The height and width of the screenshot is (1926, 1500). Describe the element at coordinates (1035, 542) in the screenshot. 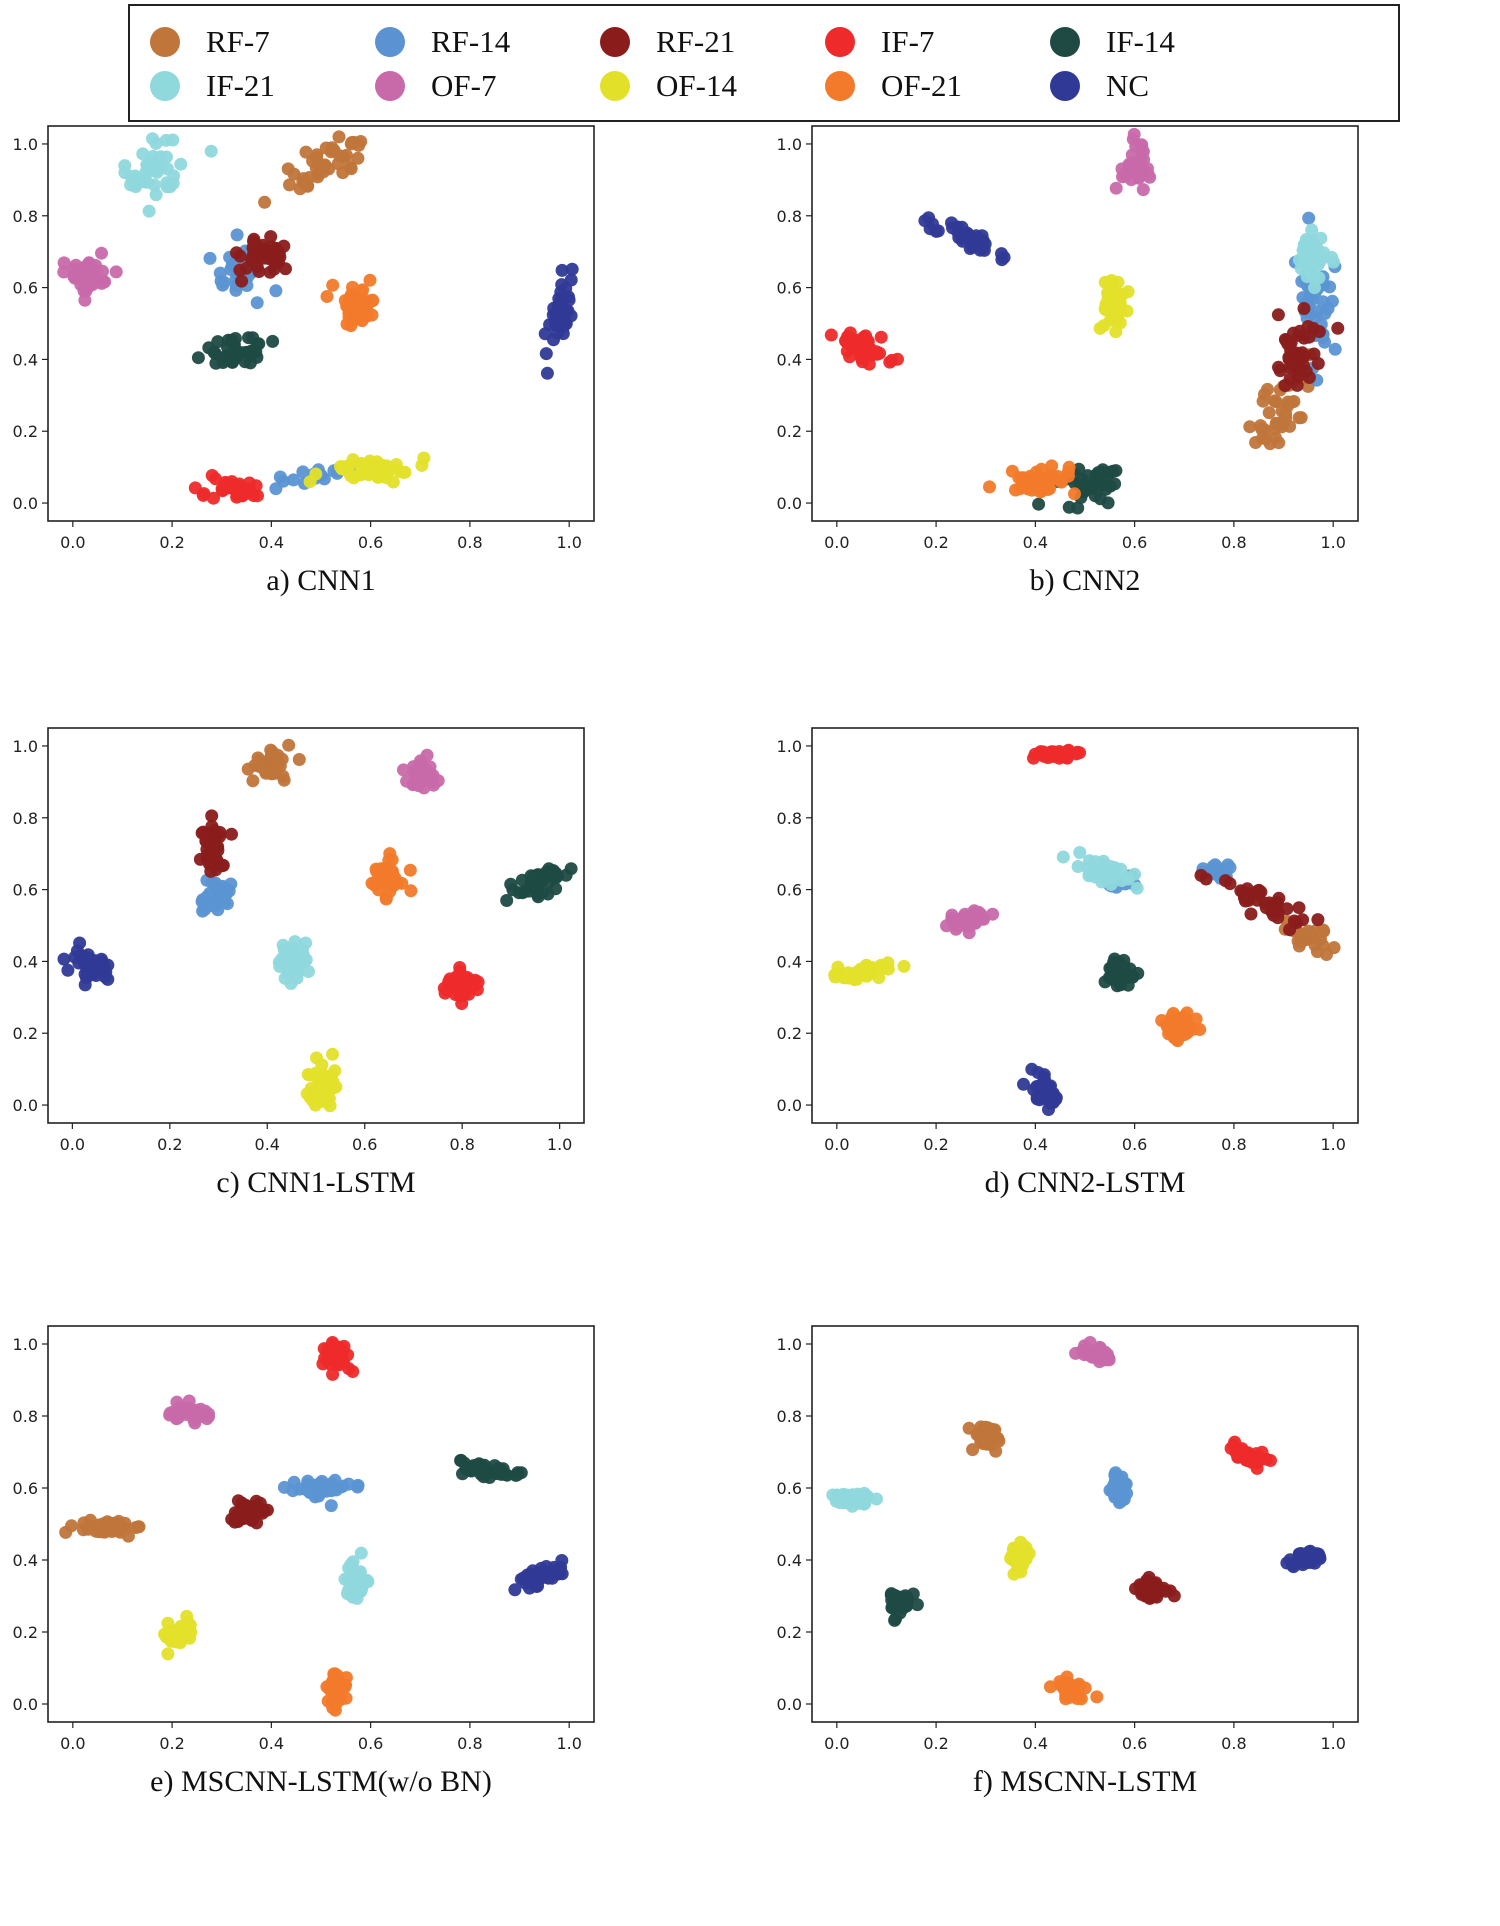

I see `x-tick-label: 0.4` at that location.